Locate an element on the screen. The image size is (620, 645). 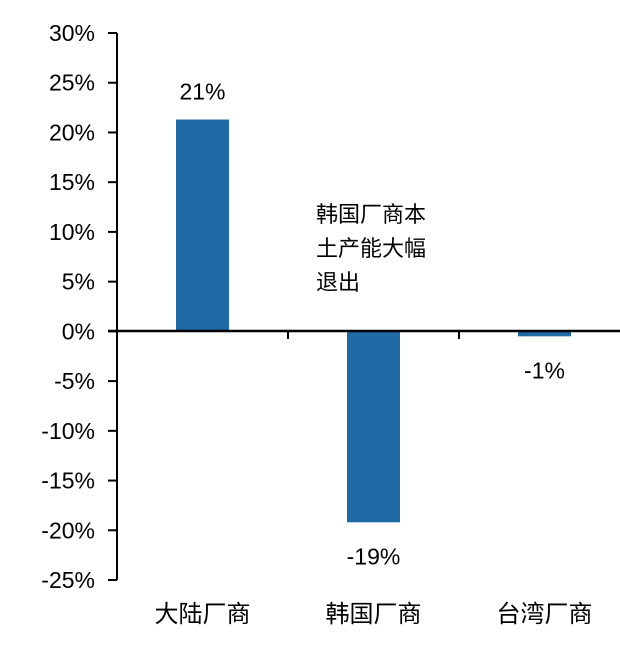
y-tick-label: 25% is located at coordinates (72, 83).